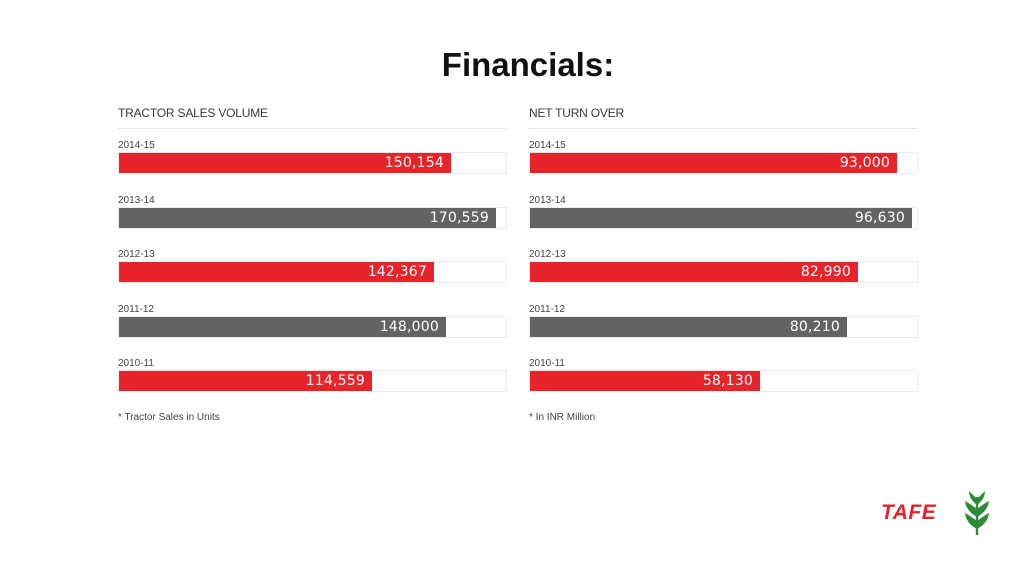 Image resolution: width=1024 pixels, height=576 pixels. Describe the element at coordinates (562, 417) in the screenshot. I see `chart-footnote: * In INR Million` at that location.